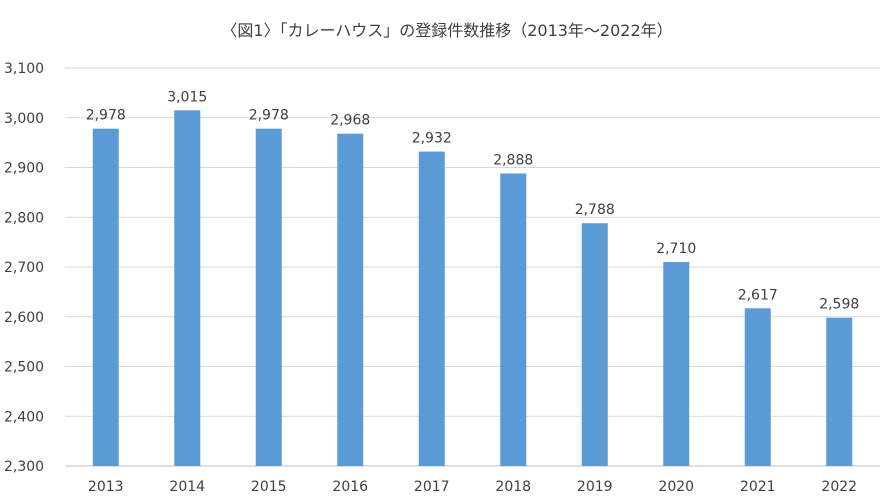 This screenshot has height=498, width=895. Describe the element at coordinates (595, 487) in the screenshot. I see `x-tick-label: 2019` at that location.